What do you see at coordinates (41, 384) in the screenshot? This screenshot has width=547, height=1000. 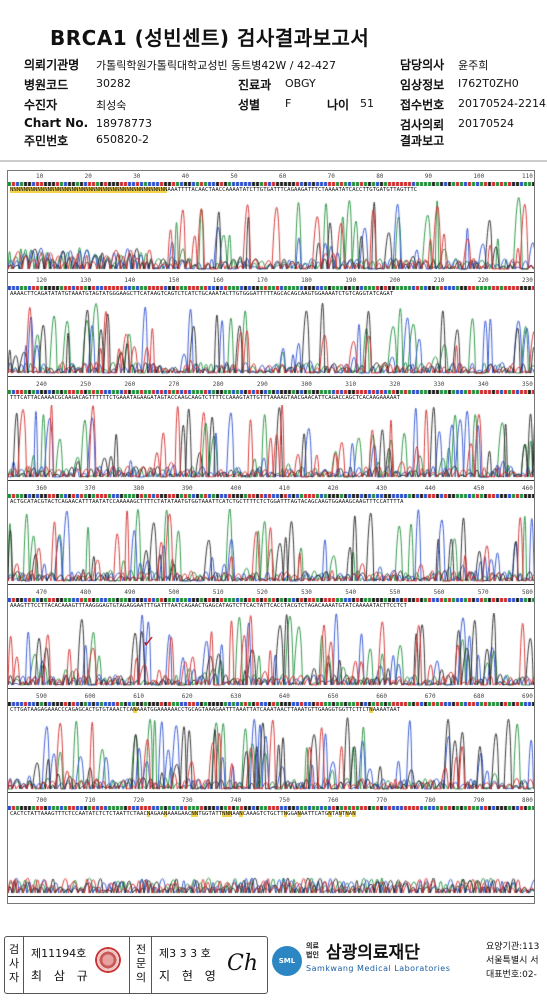 I see `ruler-tick-label: 240` at bounding box center [41, 384].